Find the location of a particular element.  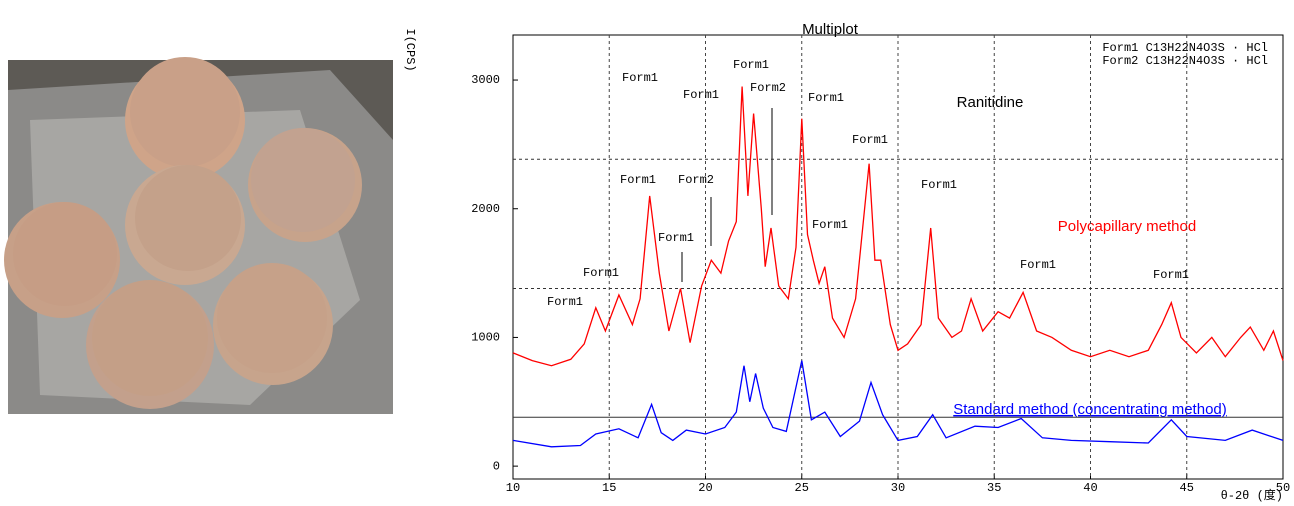

x-tick-label: 25 is located at coordinates (802, 488).